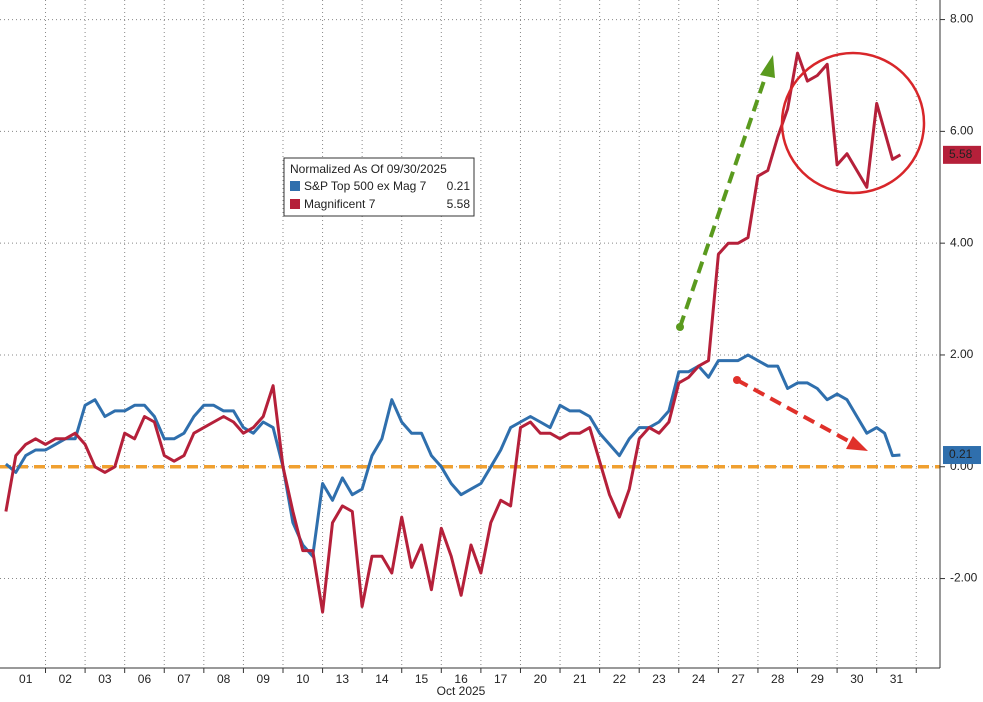  Describe the element at coordinates (723, 199) in the screenshot. I see `green-arrow` at that location.